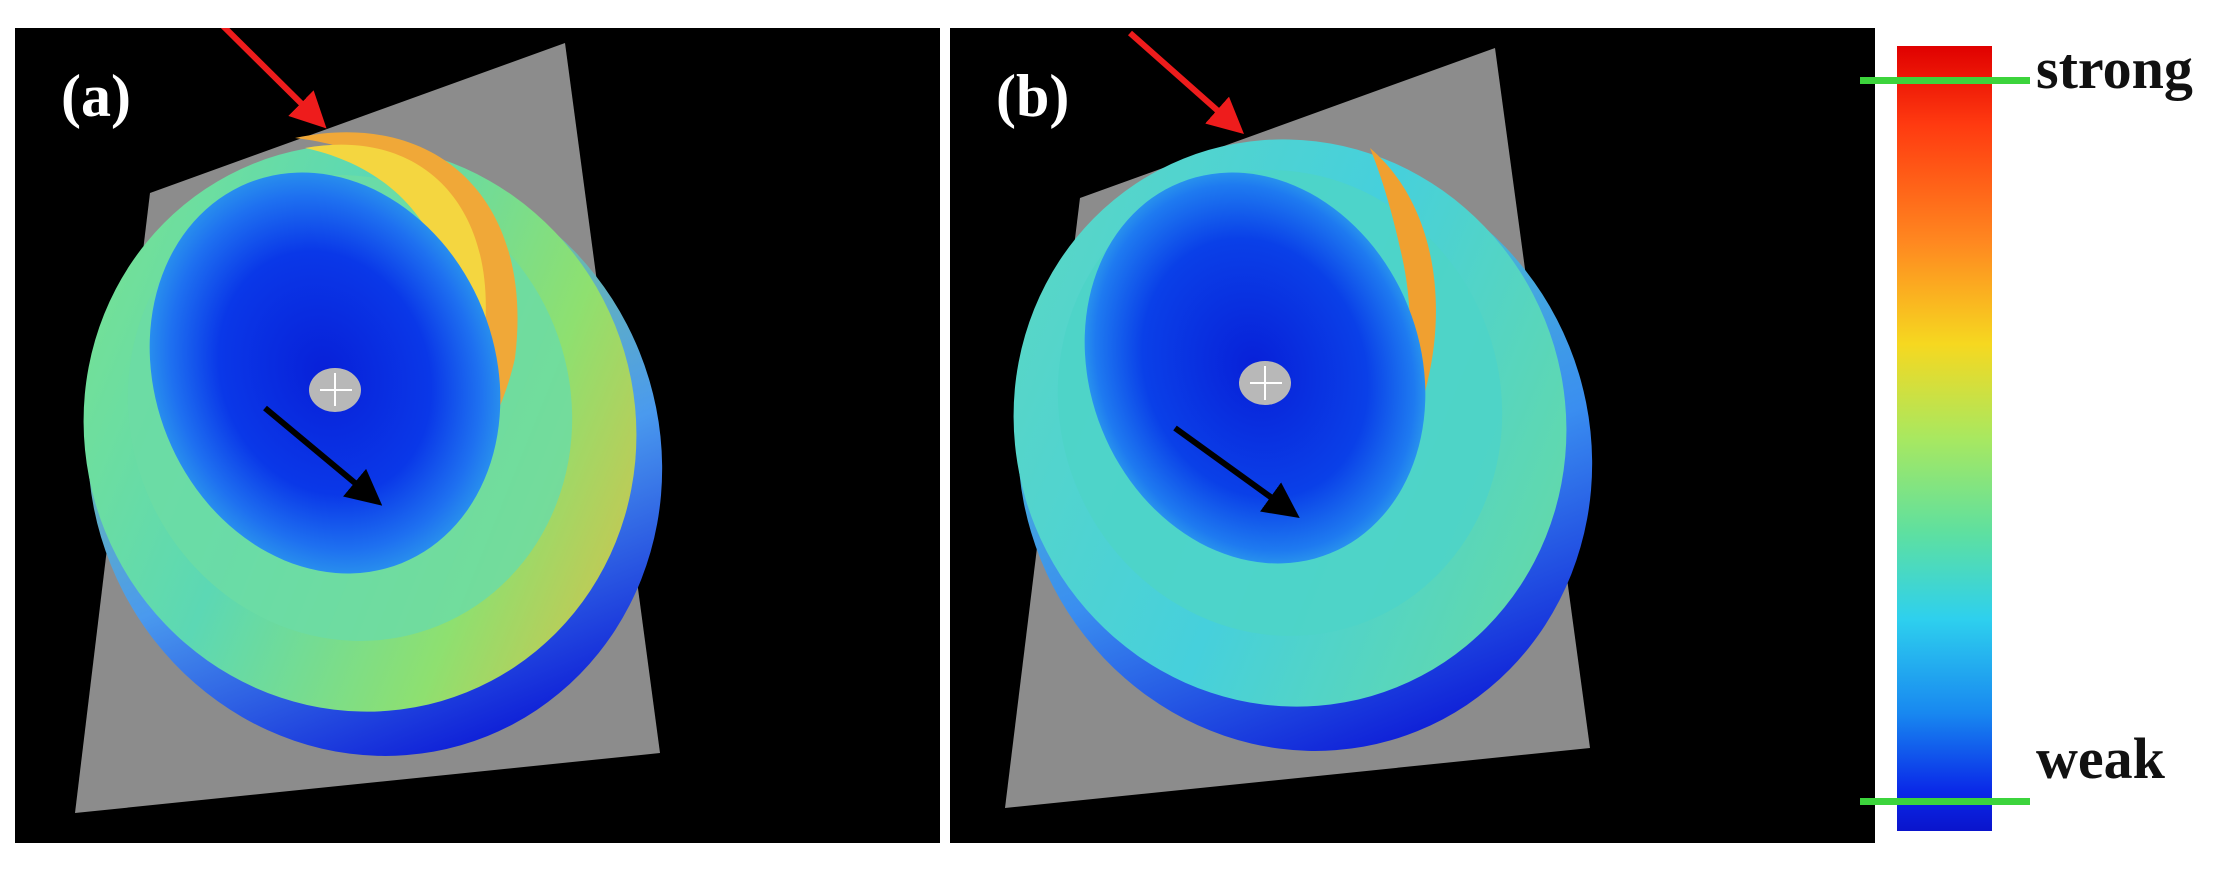 The image size is (2231, 873). I want to click on weak-marker-line, so click(1945, 801).